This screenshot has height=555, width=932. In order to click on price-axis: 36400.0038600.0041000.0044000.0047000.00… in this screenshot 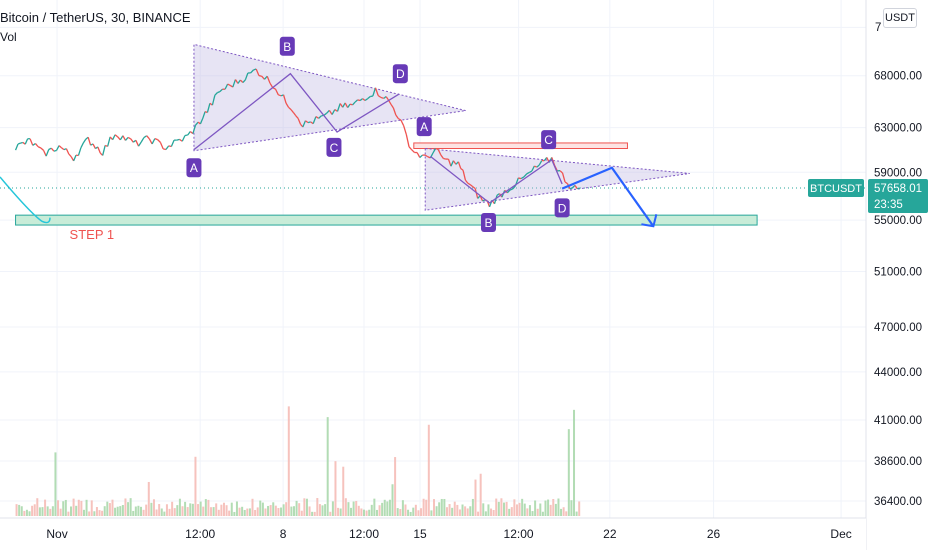, I will do `click(870, 275)`.